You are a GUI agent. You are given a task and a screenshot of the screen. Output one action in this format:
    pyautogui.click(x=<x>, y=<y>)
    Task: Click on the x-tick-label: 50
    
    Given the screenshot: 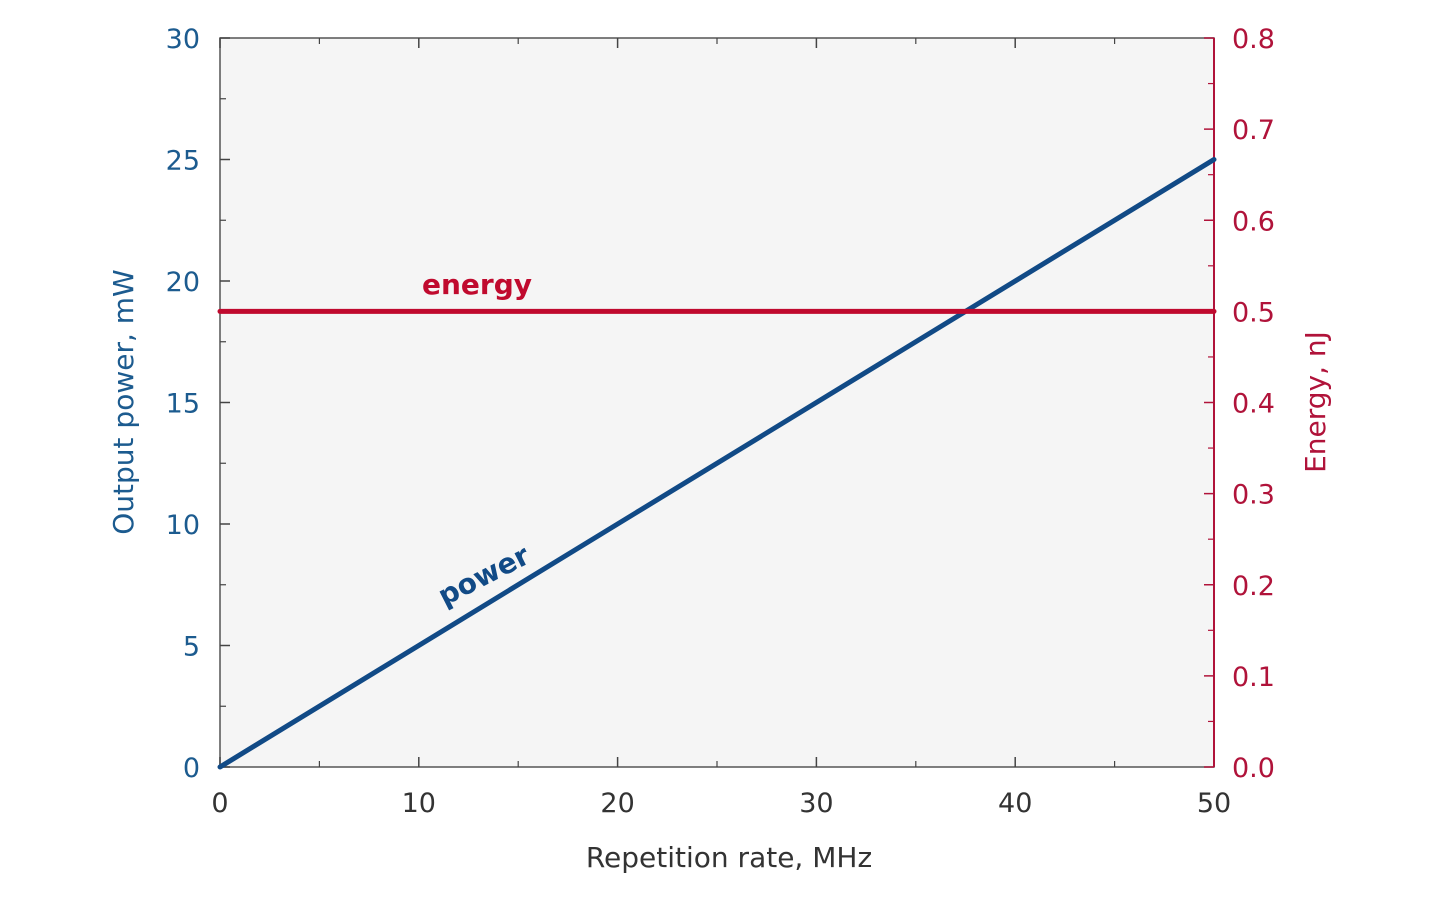 What is the action you would take?
    pyautogui.click(x=1214, y=803)
    